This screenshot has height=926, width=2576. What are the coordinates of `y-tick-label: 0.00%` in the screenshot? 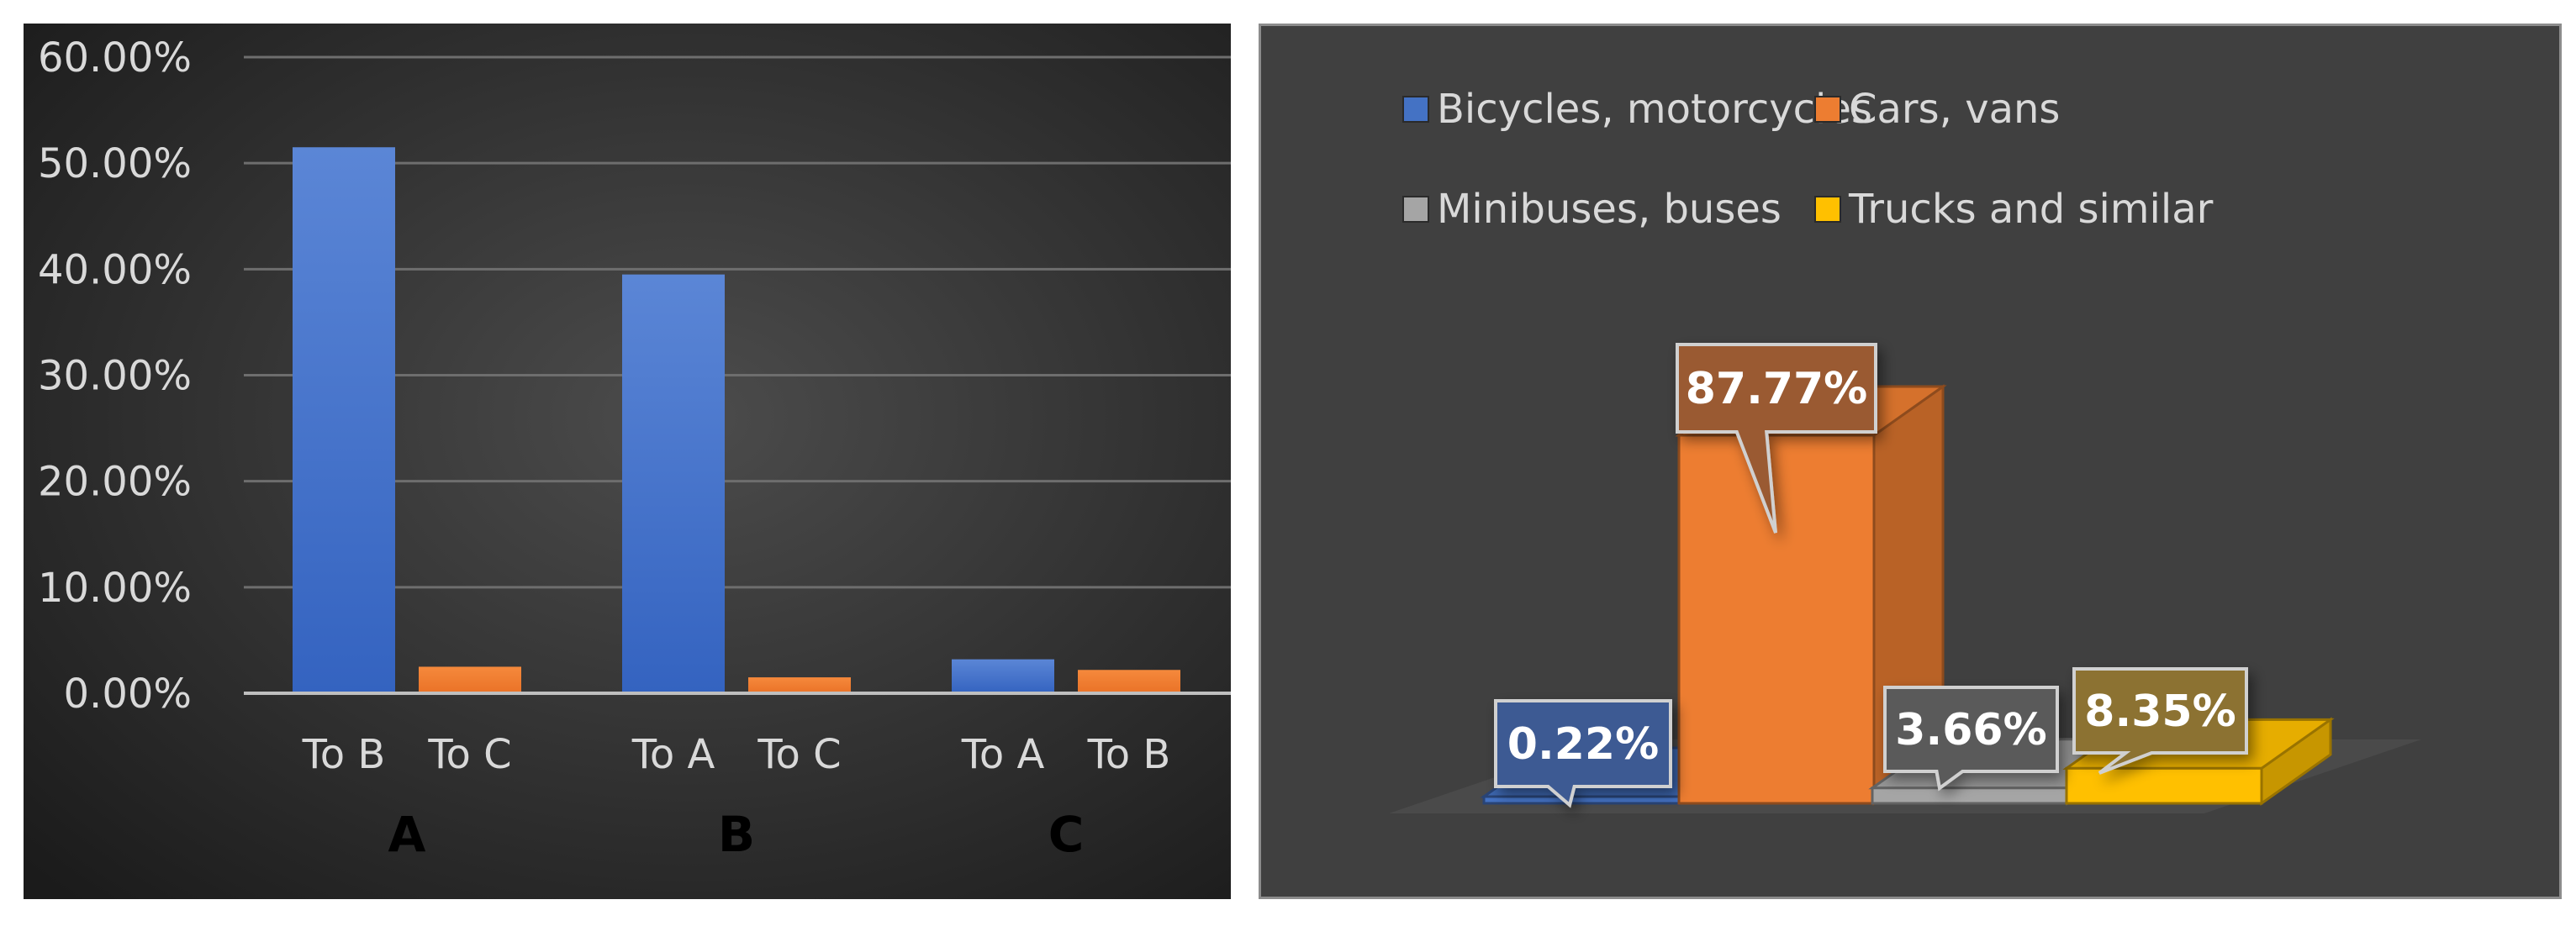 It's located at (128, 694).